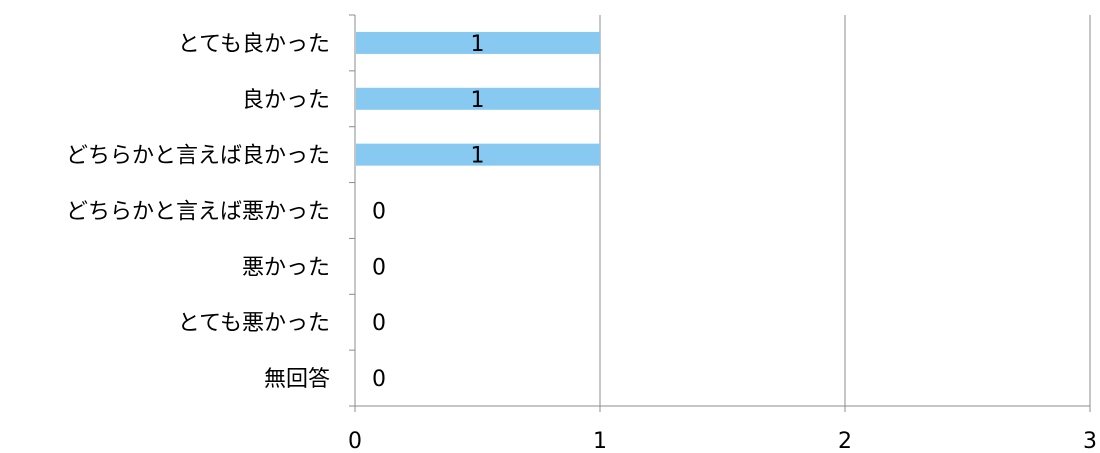 The width and height of the screenshot is (1100, 453). Describe the element at coordinates (286, 100) in the screenshot. I see `category-label: 良かった` at that location.